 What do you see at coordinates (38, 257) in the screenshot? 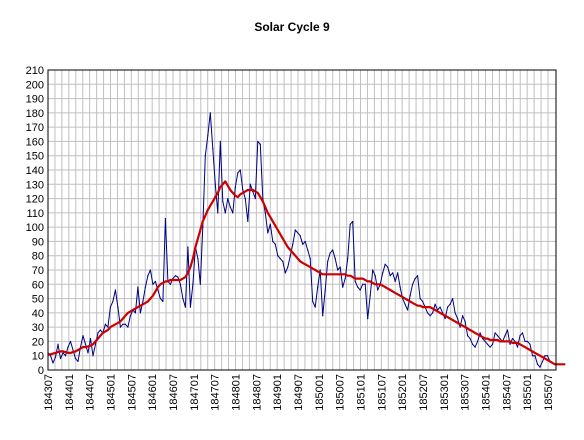
I see `y-tick-label: 80` at bounding box center [38, 257].